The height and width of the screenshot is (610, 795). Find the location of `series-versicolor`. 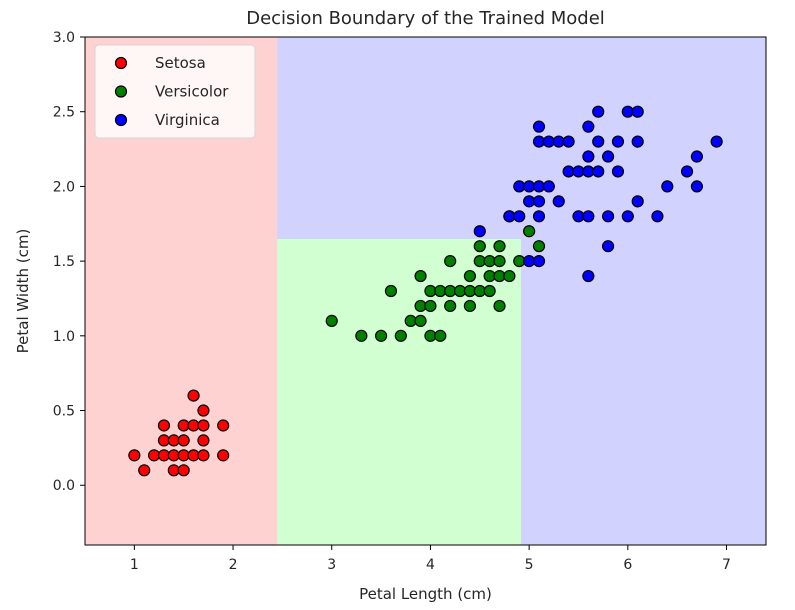

series-versicolor is located at coordinates (435, 276).